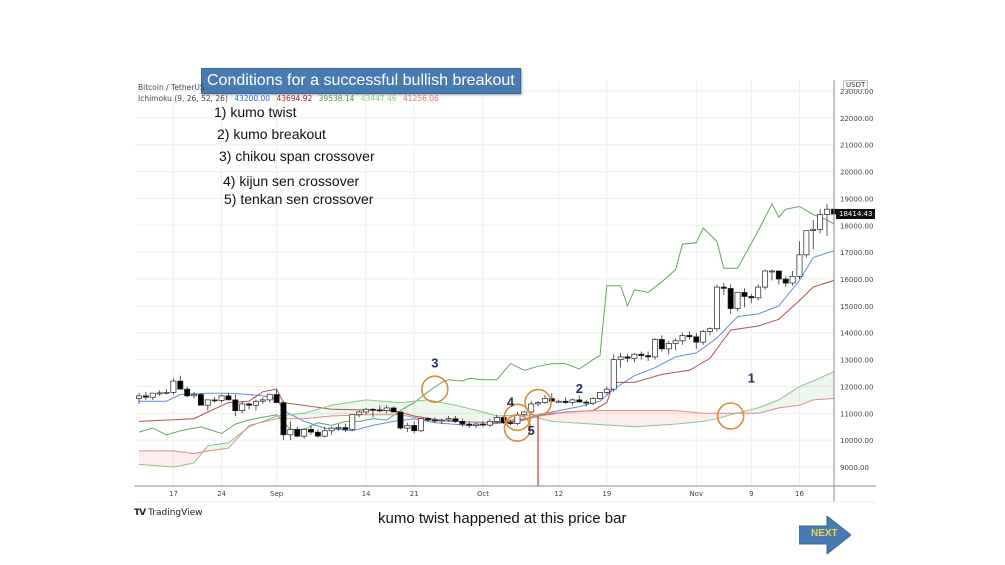  What do you see at coordinates (856, 414) in the screenshot?
I see `y-tick-label: 11000.00` at bounding box center [856, 414].